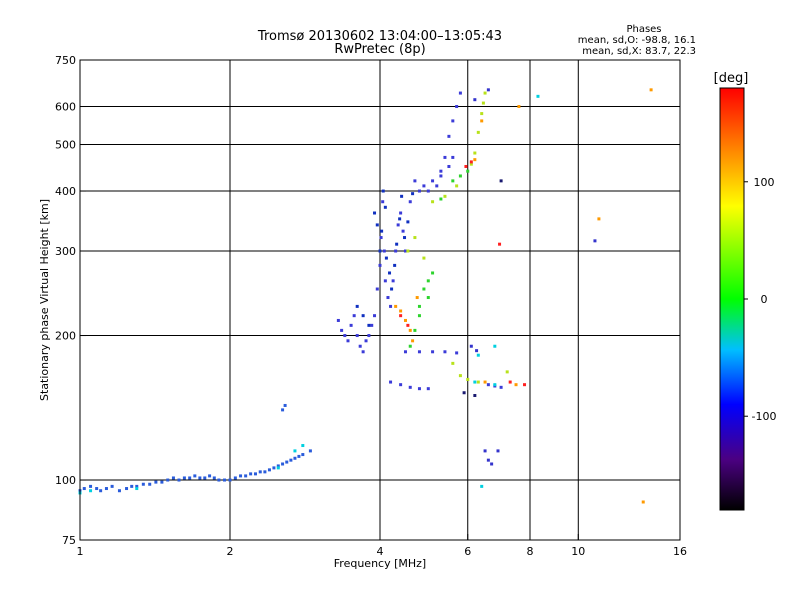 The width and height of the screenshot is (800, 600). What do you see at coordinates (65, 60) in the screenshot?
I see `y-tick-label: 750` at bounding box center [65, 60].